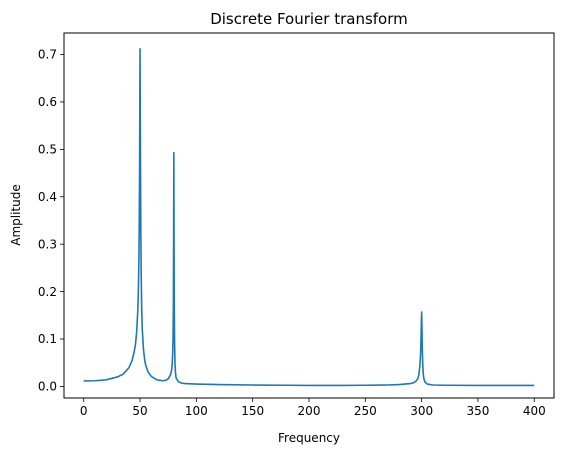 The width and height of the screenshot is (567, 455). What do you see at coordinates (478, 411) in the screenshot?
I see `x-tick-label: 350` at bounding box center [478, 411].